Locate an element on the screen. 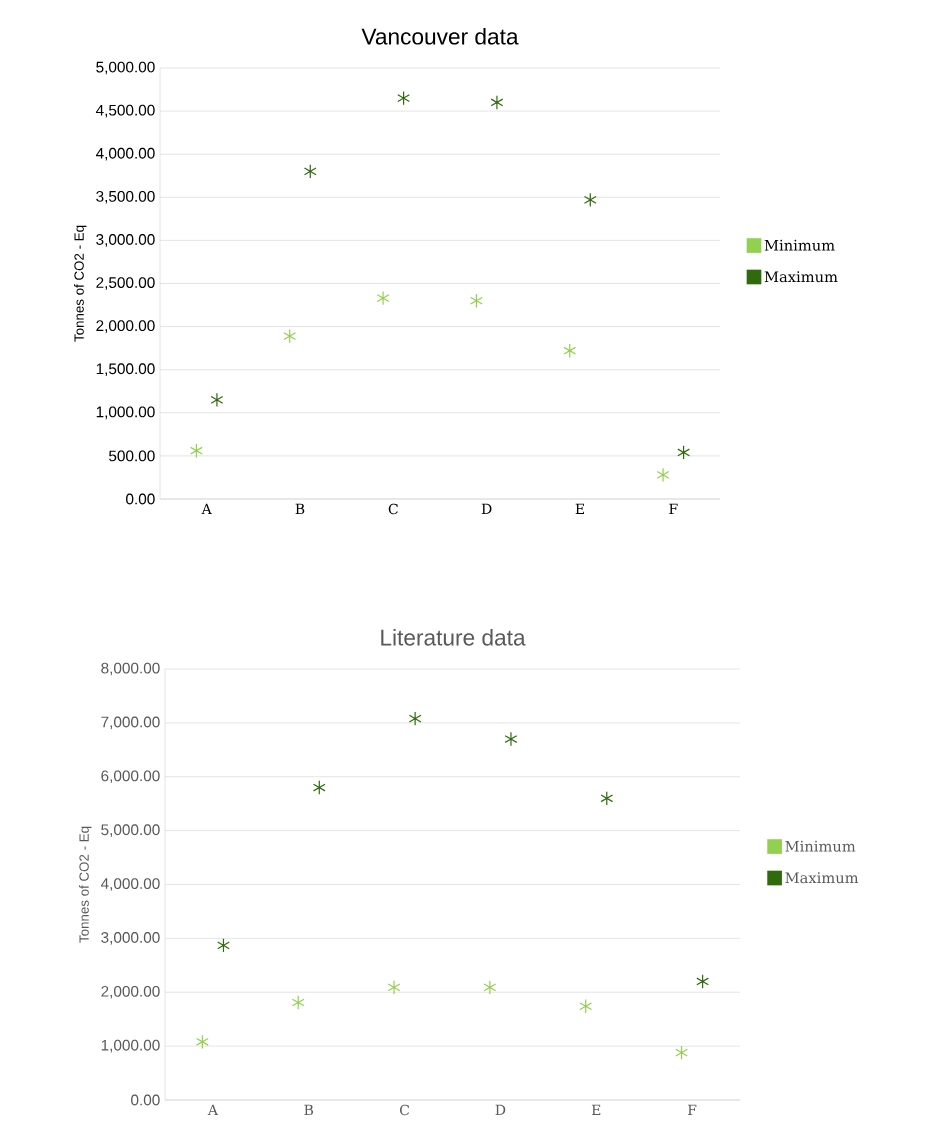  y-tick-label: 3,500.00 is located at coordinates (125, 197).